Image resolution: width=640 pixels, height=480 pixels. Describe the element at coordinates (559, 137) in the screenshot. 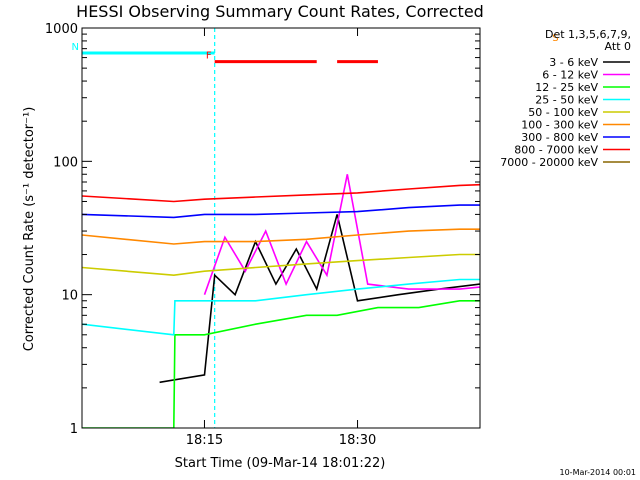

I see `legend-label-6: 300 - 800 keV` at that location.